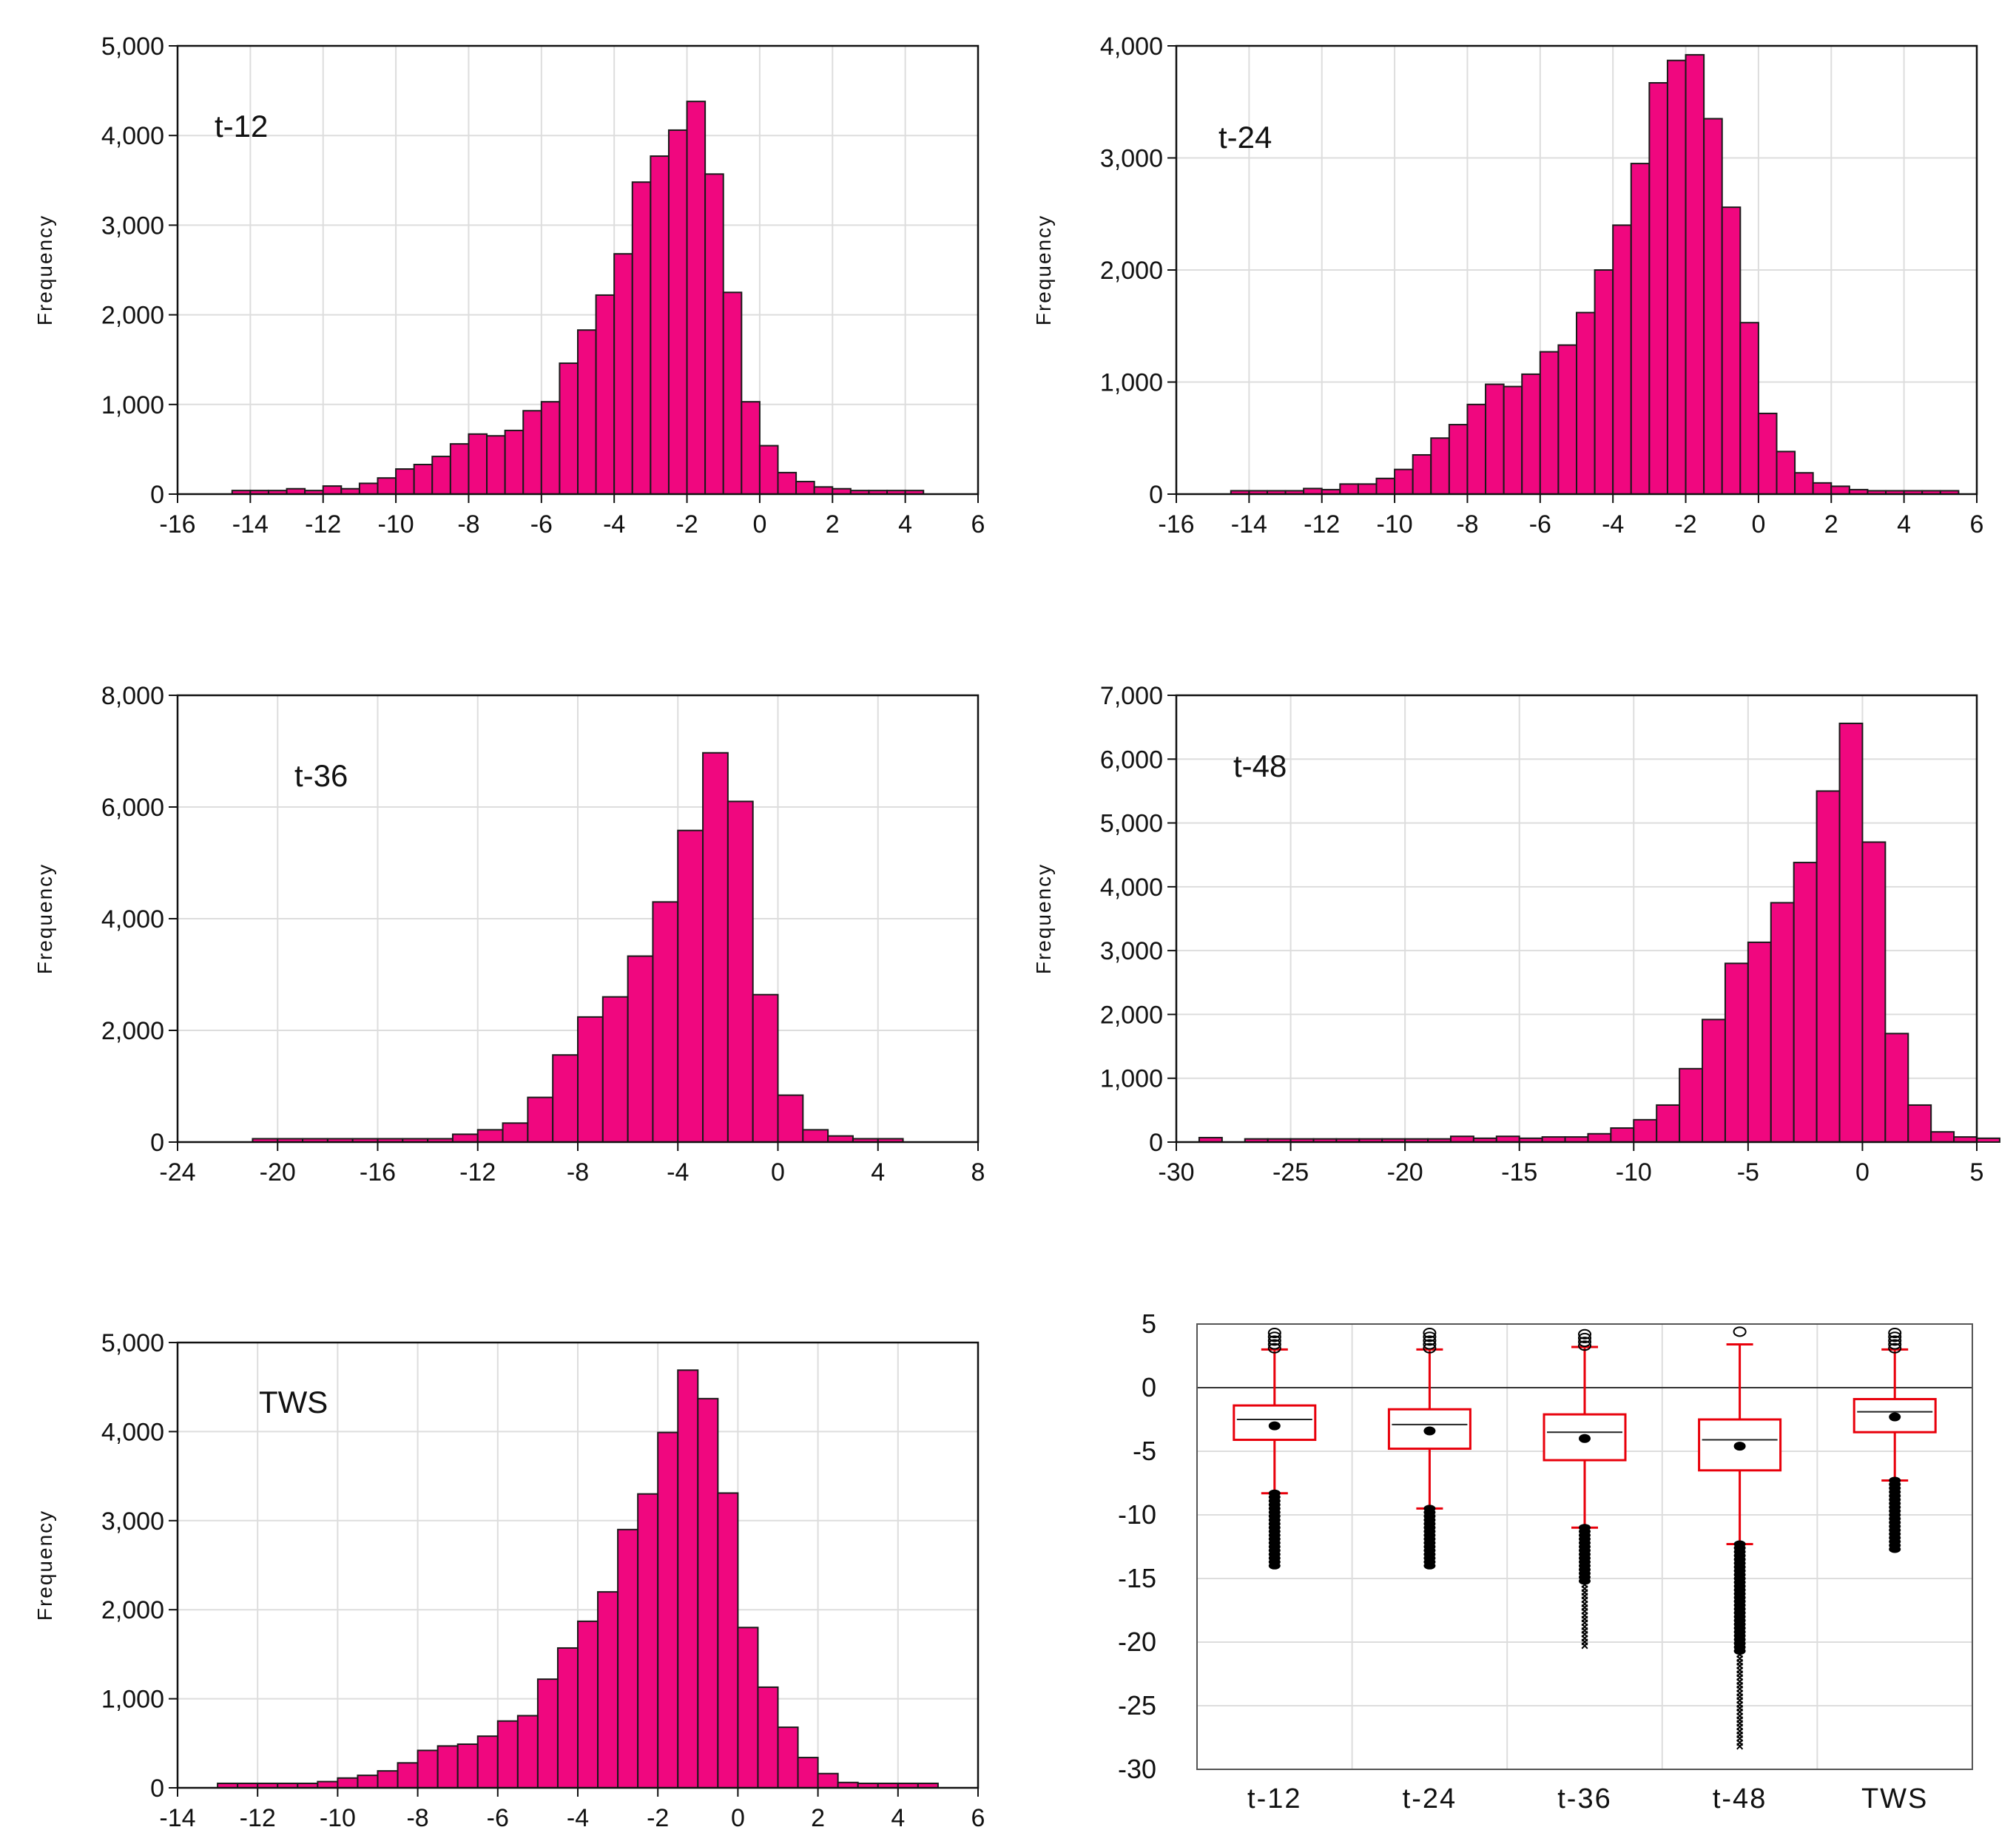 Image resolution: width=2016 pixels, height=1847 pixels. What do you see at coordinates (1634, 1172) in the screenshot?
I see `x-tick-label: -10` at bounding box center [1634, 1172].